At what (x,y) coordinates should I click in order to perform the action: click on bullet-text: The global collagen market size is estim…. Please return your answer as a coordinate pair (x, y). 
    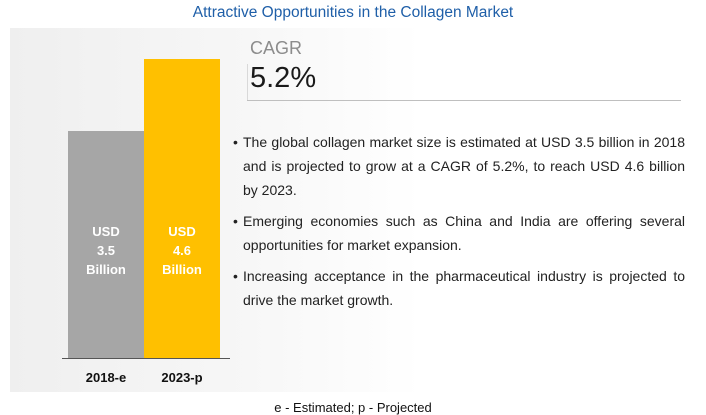
    Looking at the image, I should click on (464, 166).